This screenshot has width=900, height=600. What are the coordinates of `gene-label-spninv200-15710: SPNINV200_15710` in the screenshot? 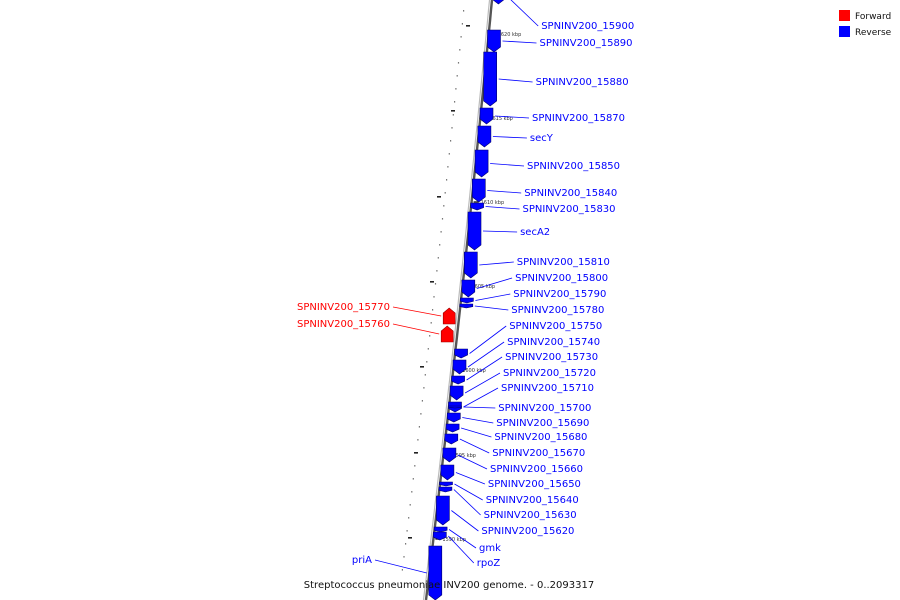 It's located at (547, 388).